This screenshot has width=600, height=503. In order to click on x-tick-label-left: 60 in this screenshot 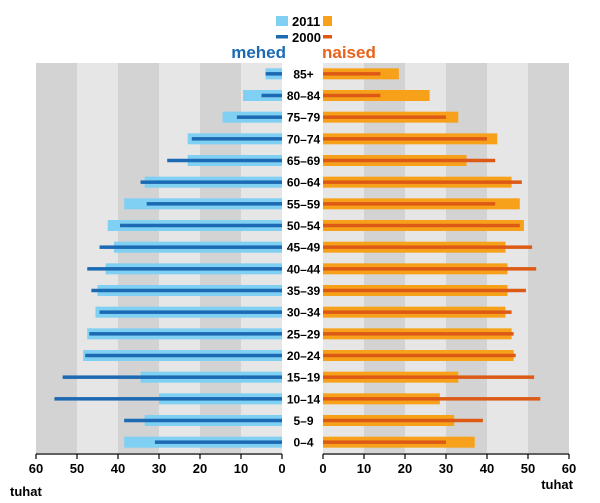, I will do `click(36, 468)`.